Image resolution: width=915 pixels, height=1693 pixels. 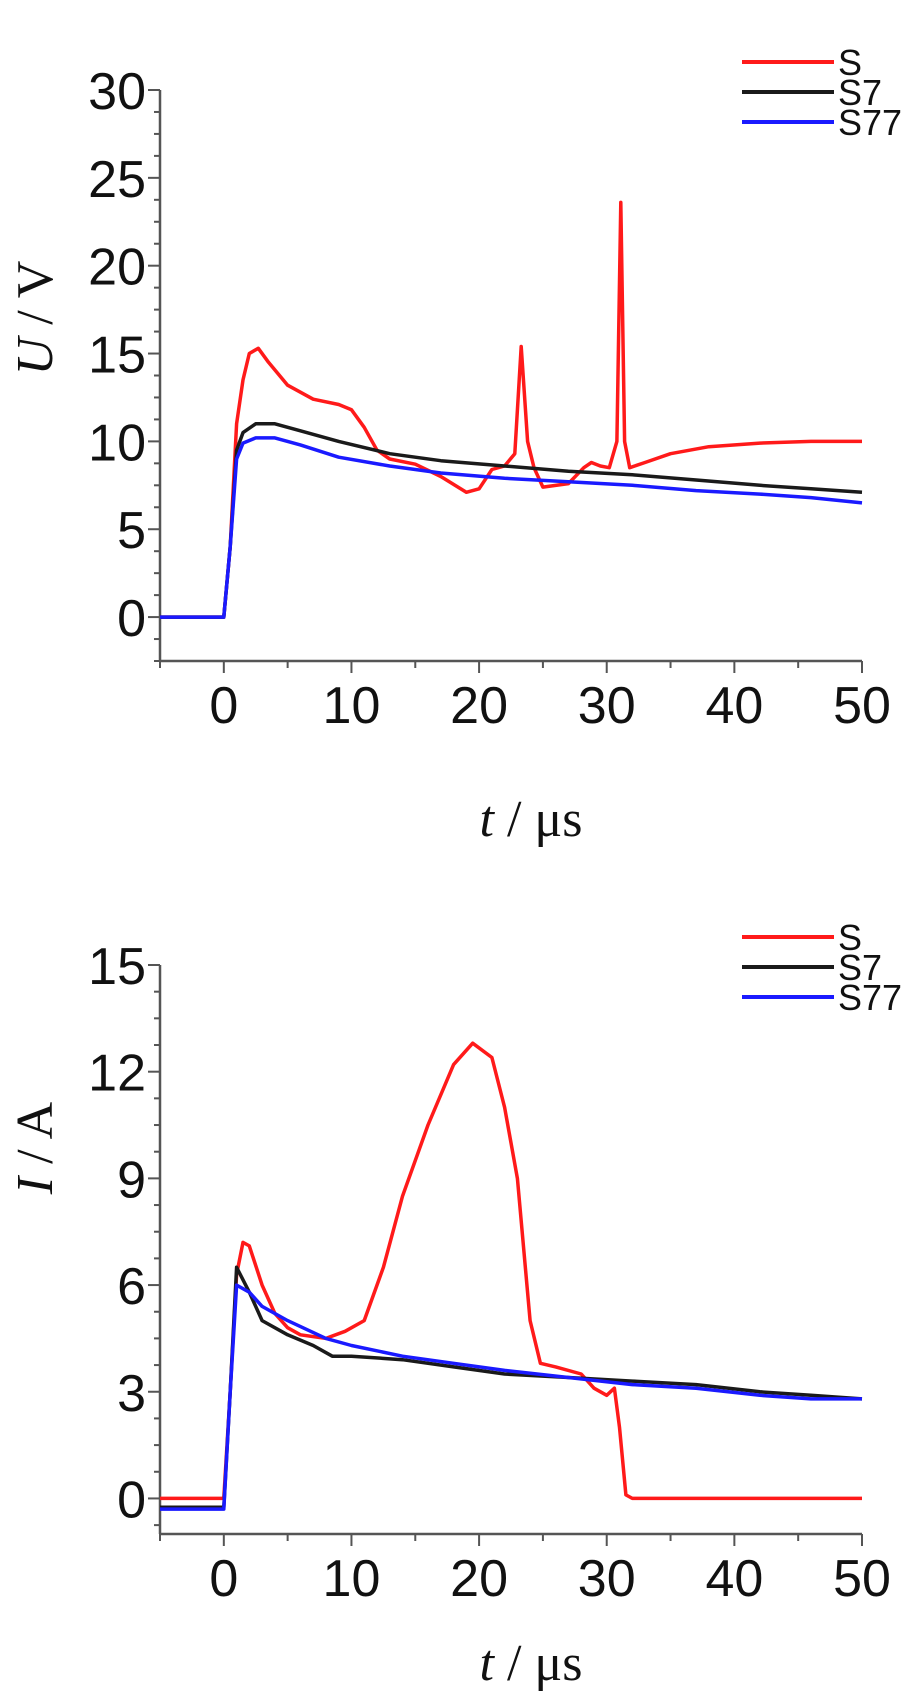 I want to click on y-tick-label: 25, so click(x=117, y=180).